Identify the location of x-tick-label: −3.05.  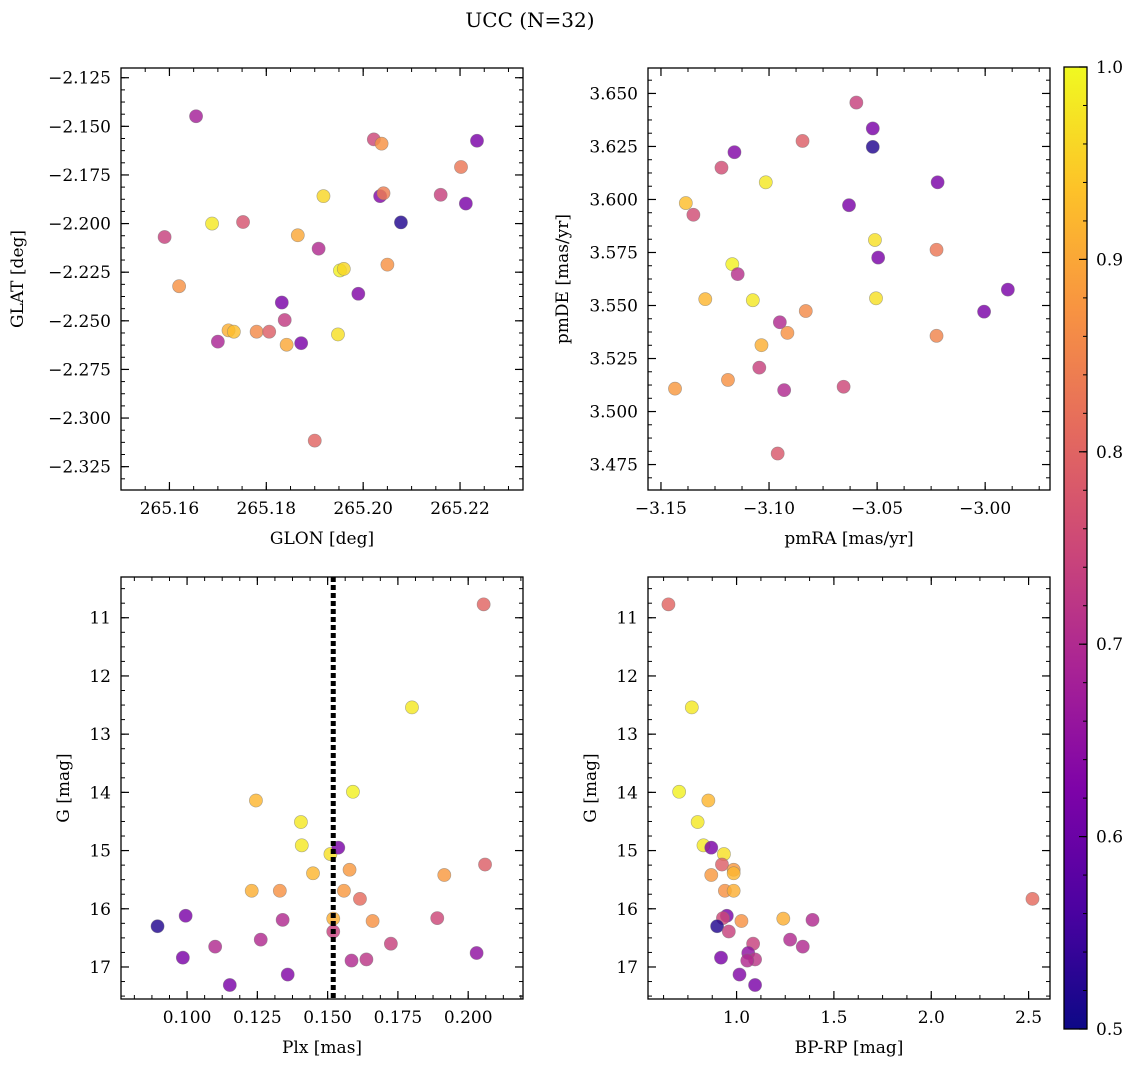
(877, 509).